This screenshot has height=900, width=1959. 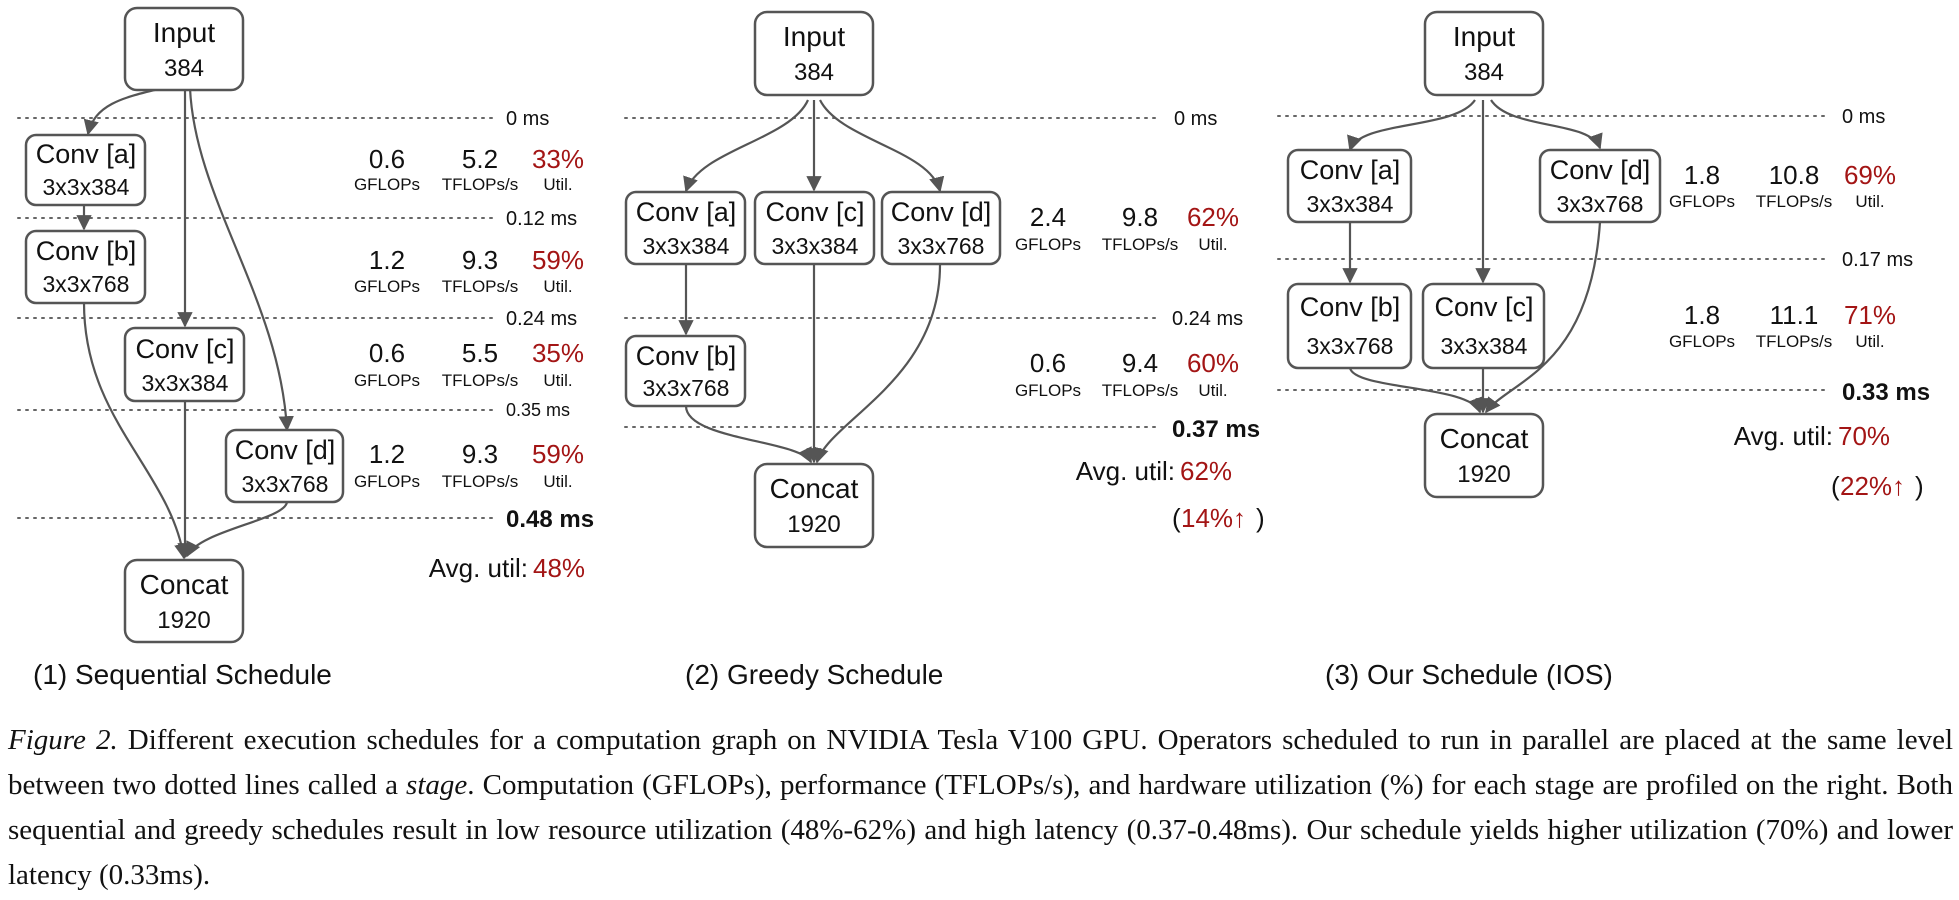 What do you see at coordinates (1213, 518) in the screenshot?
I see `gain-value: 14%↑` at bounding box center [1213, 518].